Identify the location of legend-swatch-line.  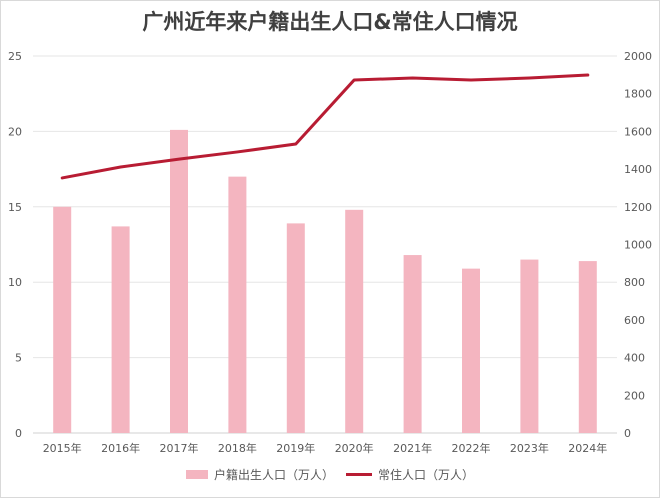
(359, 474).